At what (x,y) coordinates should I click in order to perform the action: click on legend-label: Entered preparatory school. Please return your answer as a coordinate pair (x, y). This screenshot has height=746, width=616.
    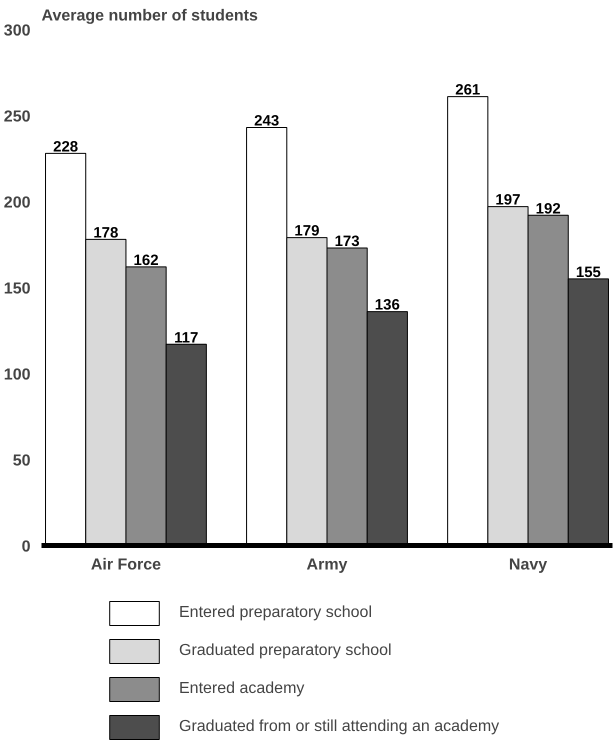
    Looking at the image, I should click on (275, 613).